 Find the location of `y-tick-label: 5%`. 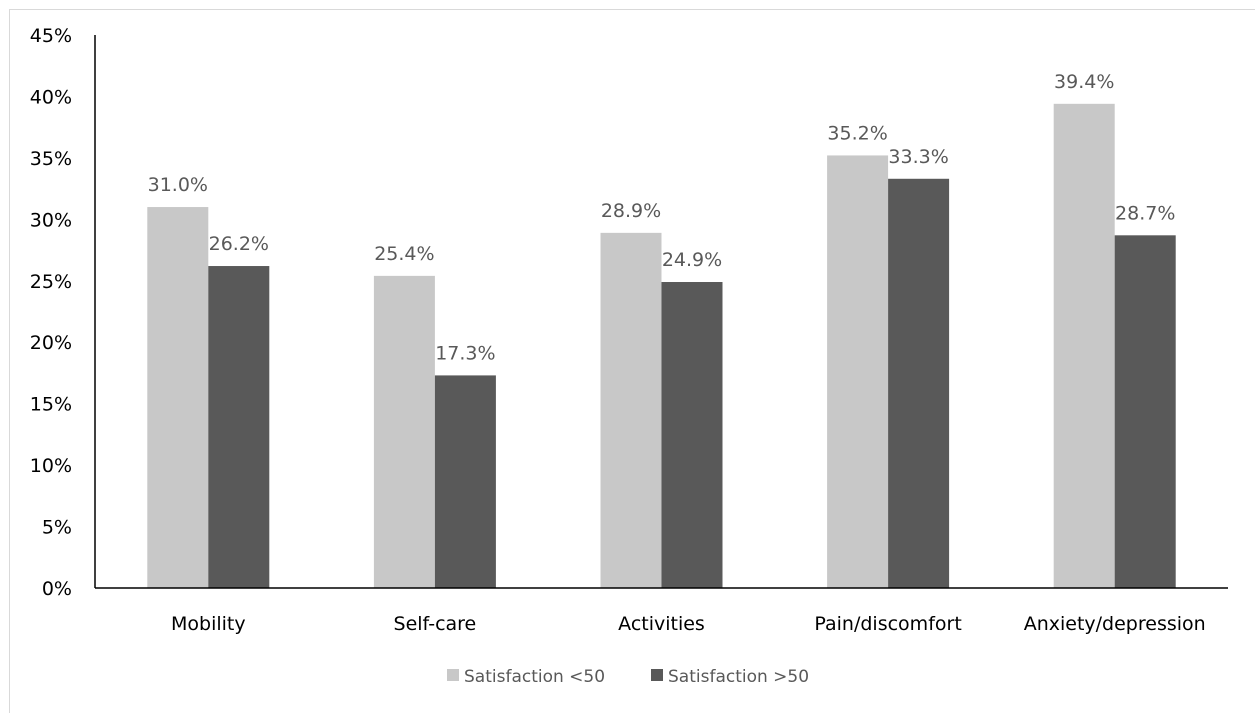

y-tick-label: 5% is located at coordinates (57, 528).